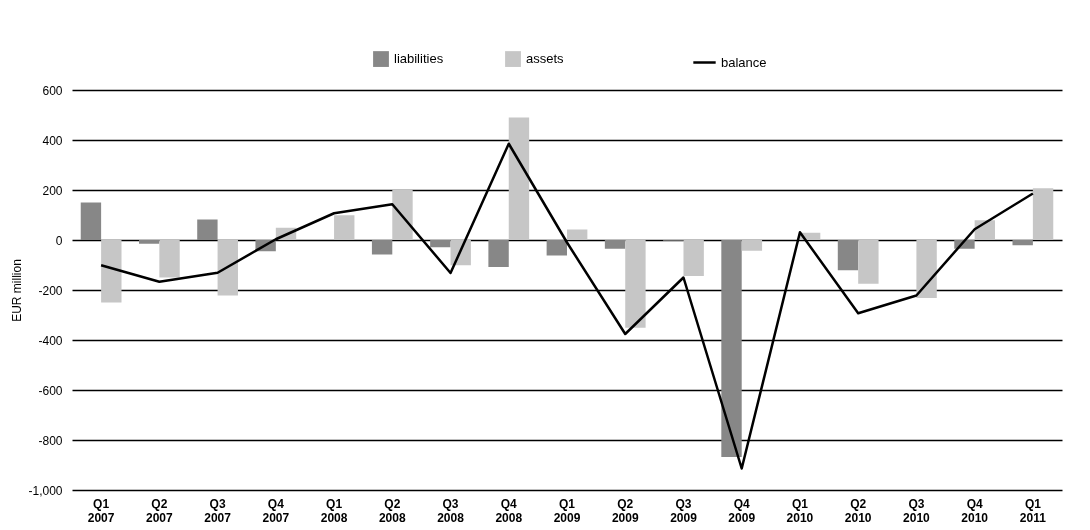 The height and width of the screenshot is (530, 1090). What do you see at coordinates (744, 62) in the screenshot?
I see `legend-label: balance` at bounding box center [744, 62].